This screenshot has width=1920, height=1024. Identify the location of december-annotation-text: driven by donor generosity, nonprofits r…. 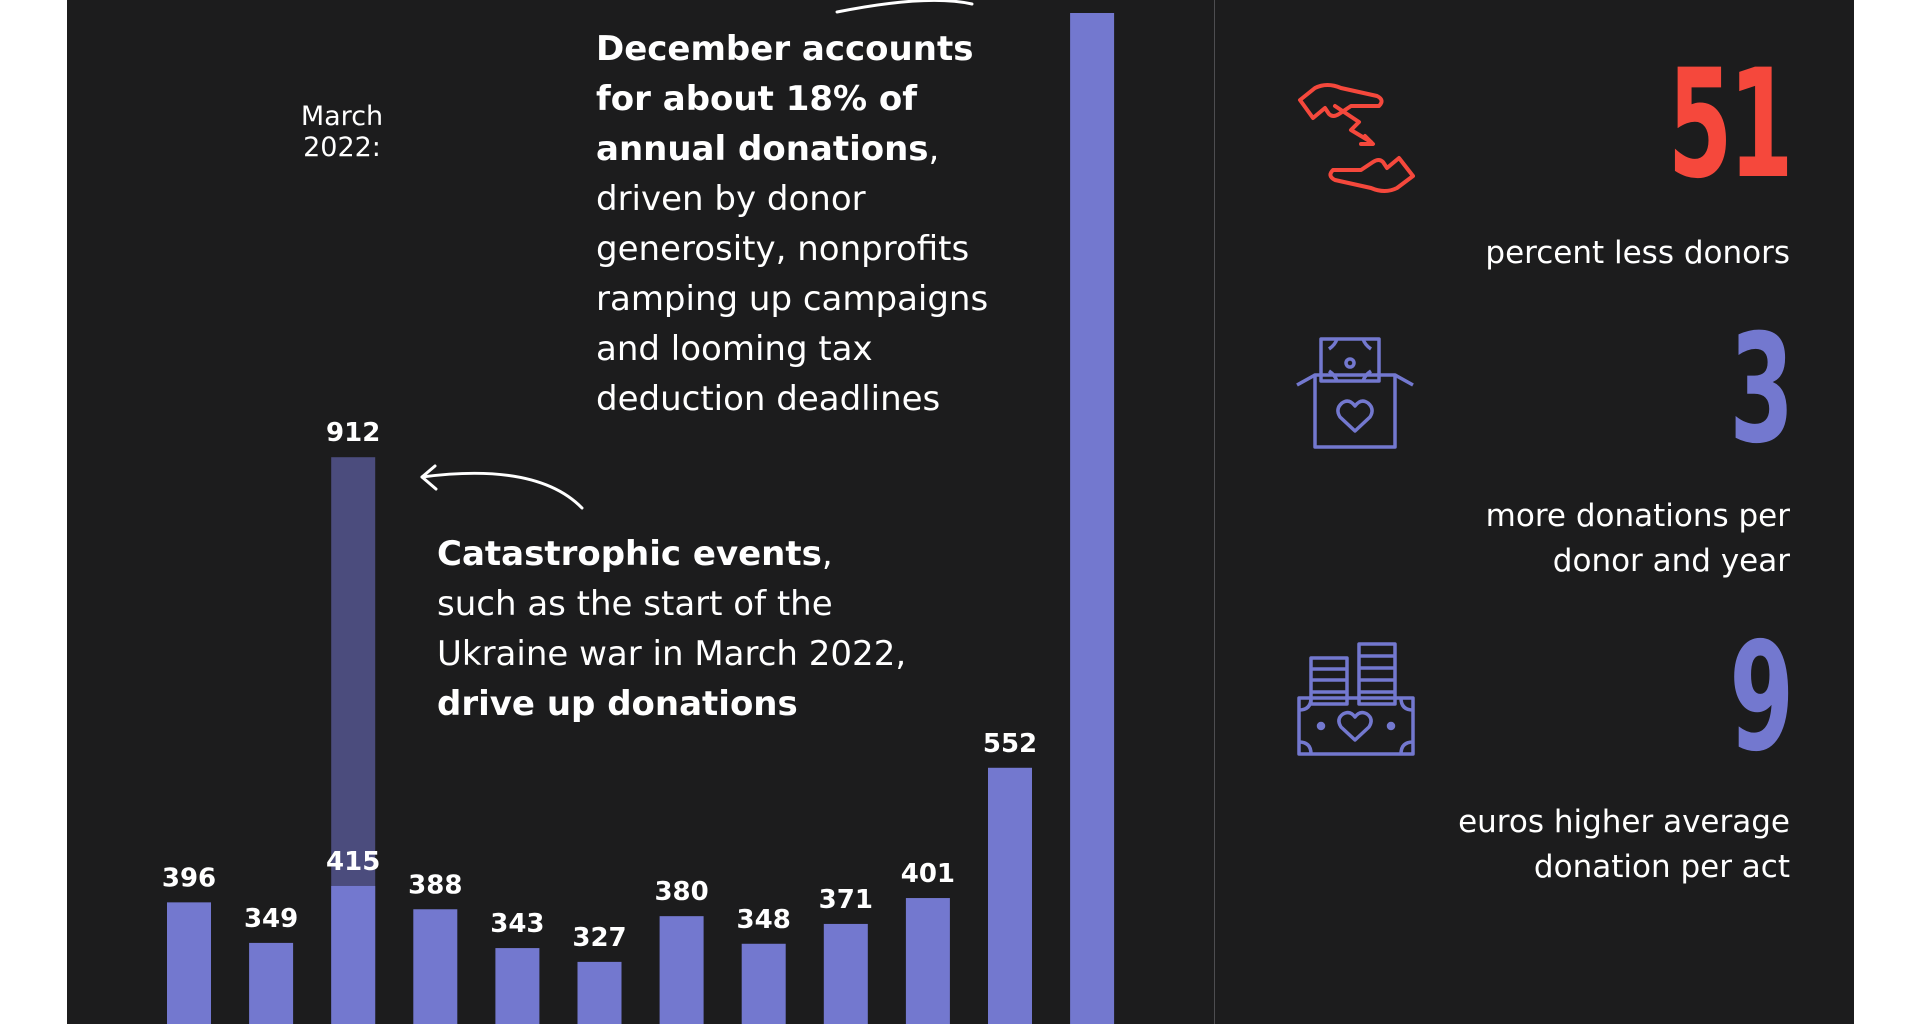
(792, 299).